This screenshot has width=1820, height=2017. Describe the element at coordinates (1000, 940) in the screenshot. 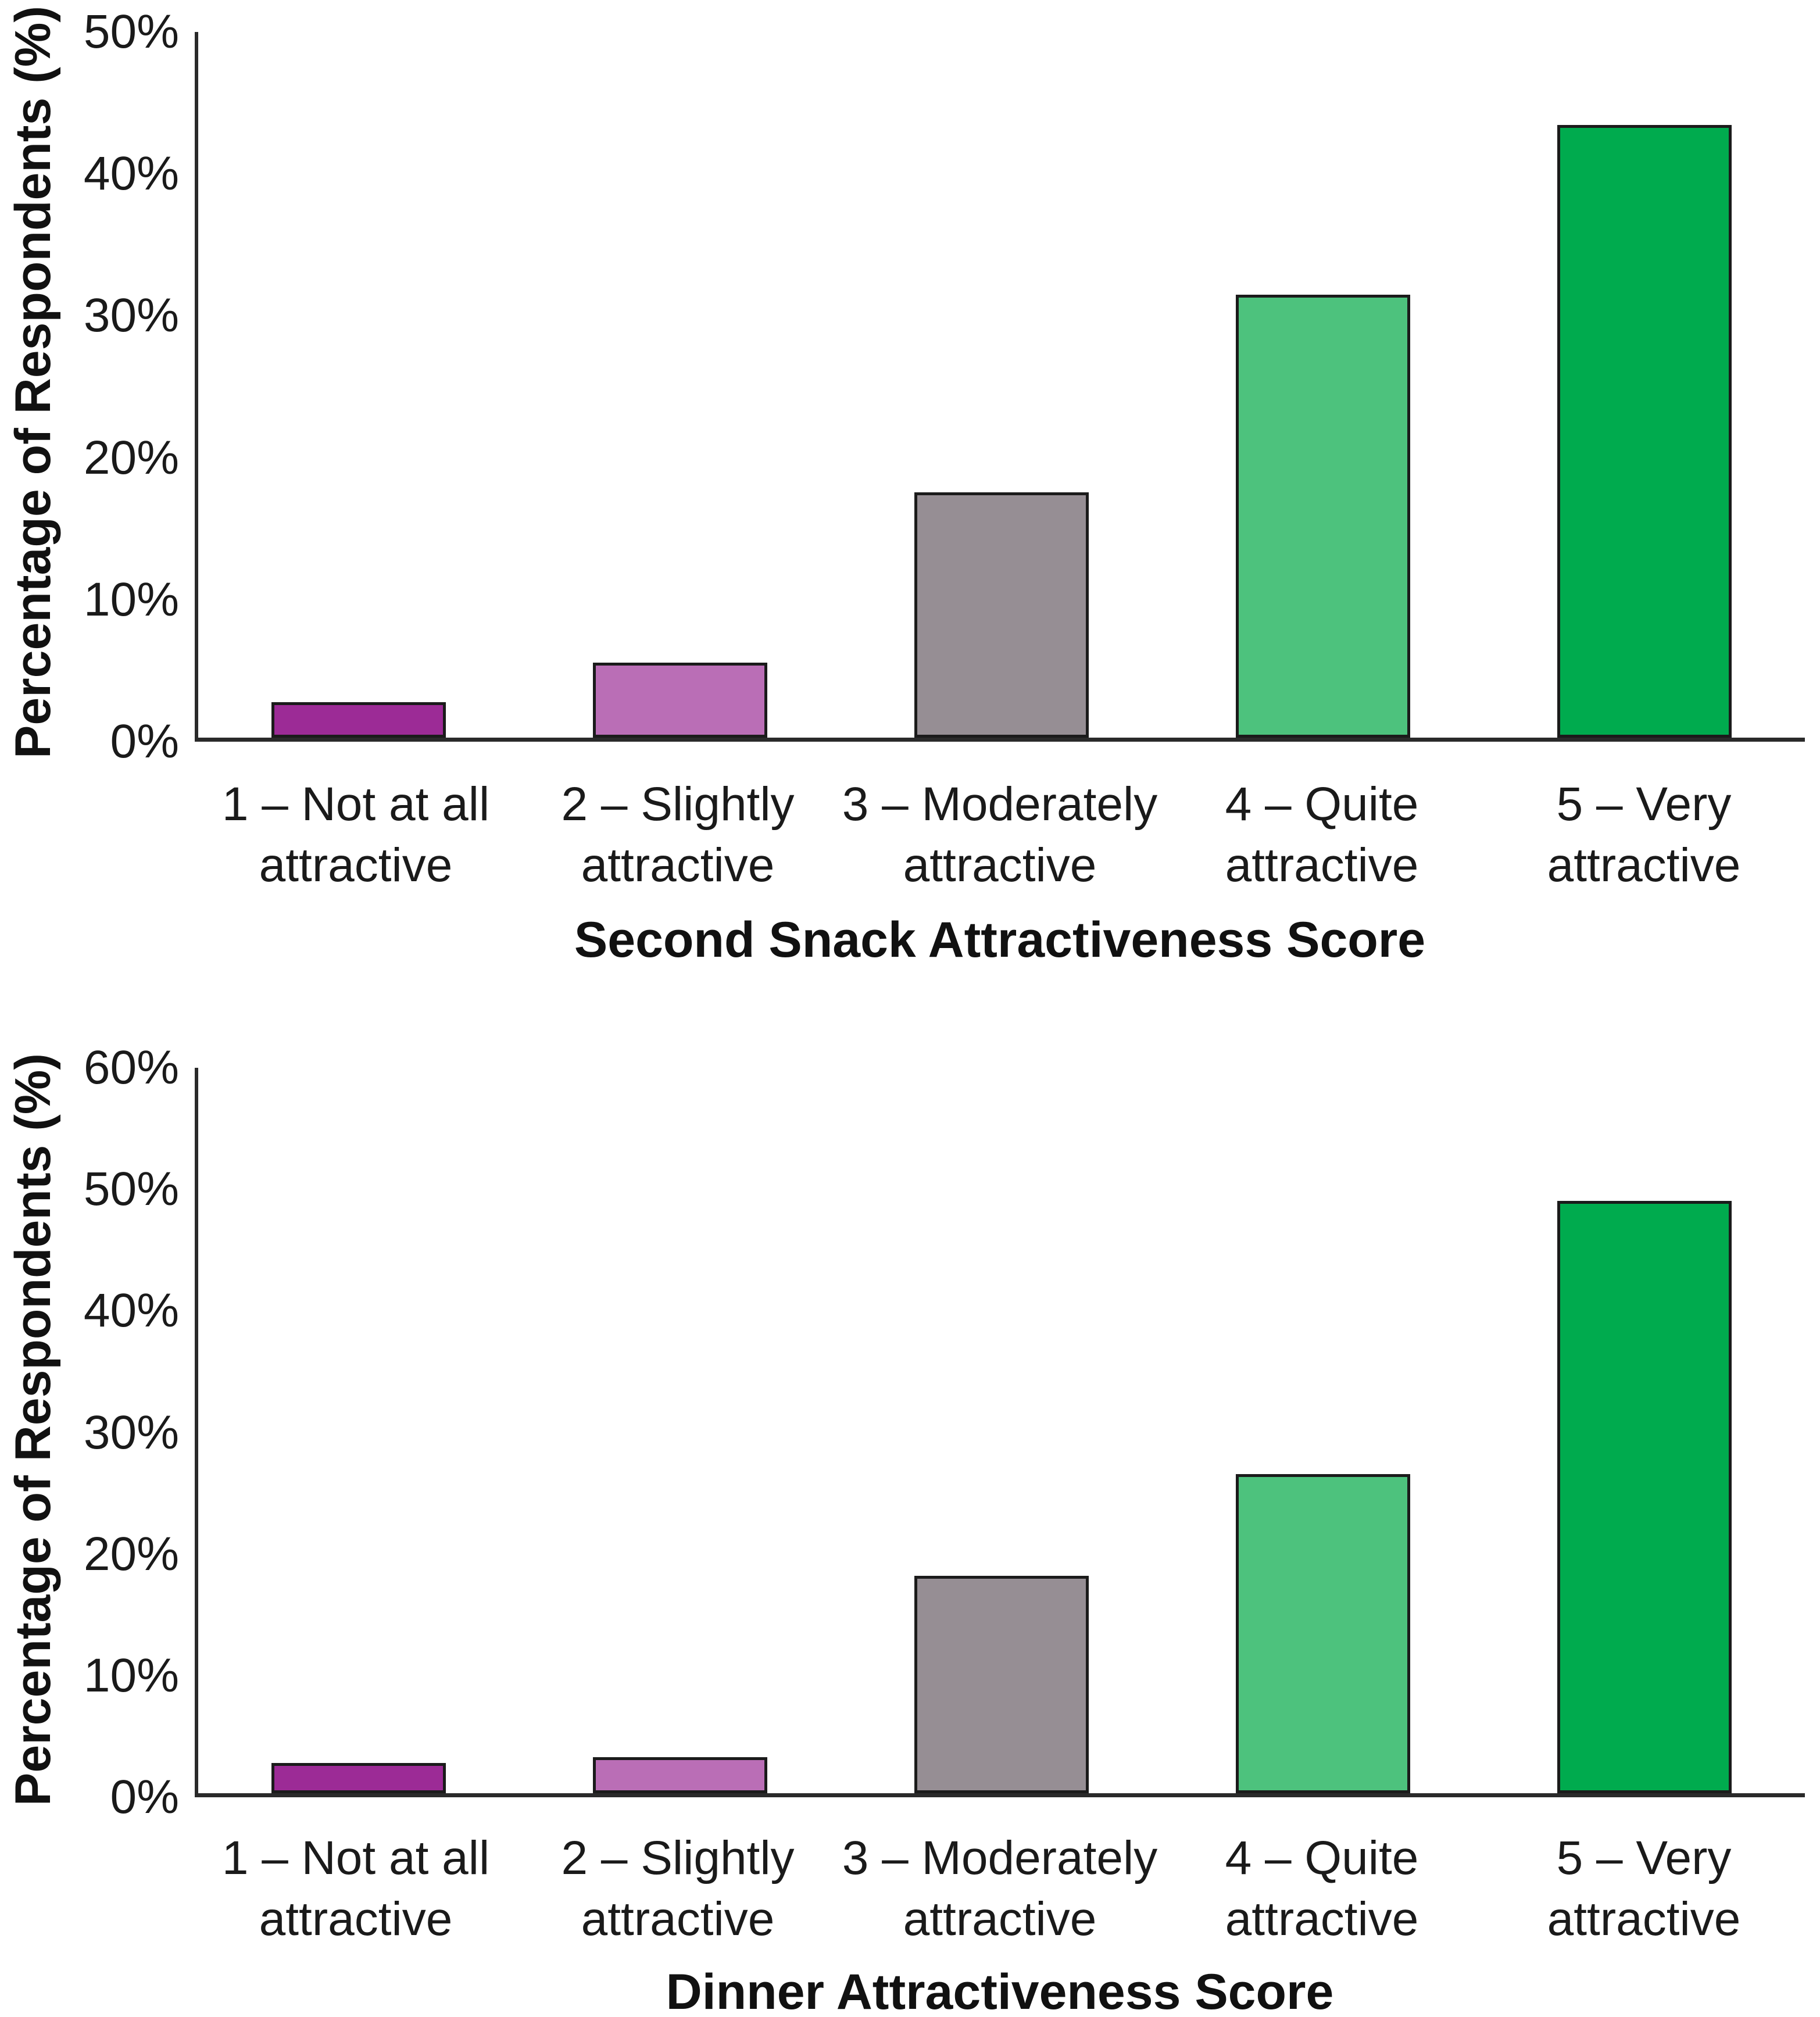

I see `x-axis-title: Second Snack Attractiveness Score` at that location.